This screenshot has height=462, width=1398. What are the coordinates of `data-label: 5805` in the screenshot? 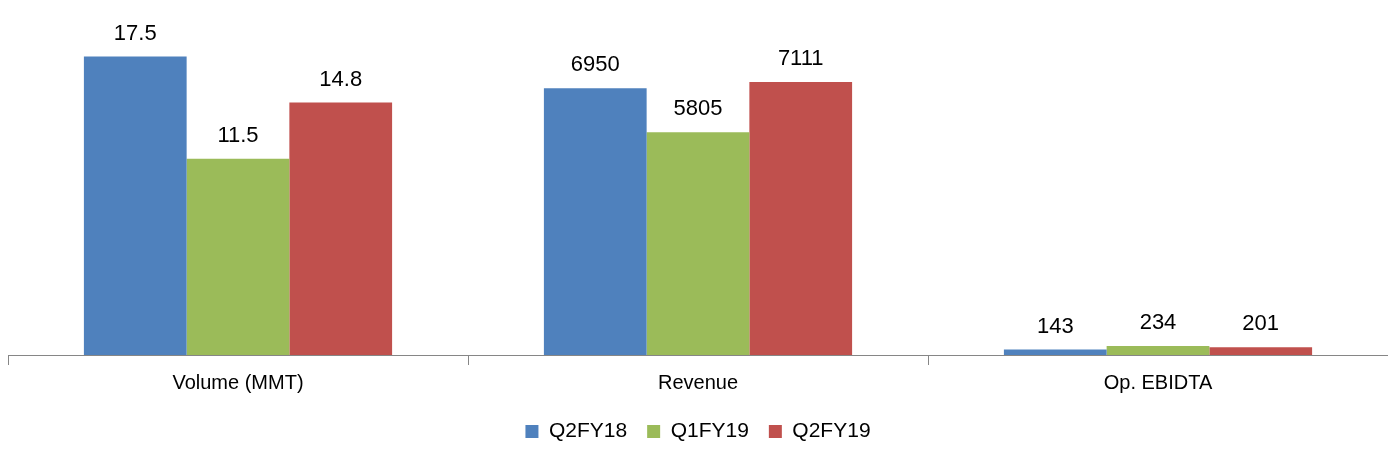 It's located at (698, 108).